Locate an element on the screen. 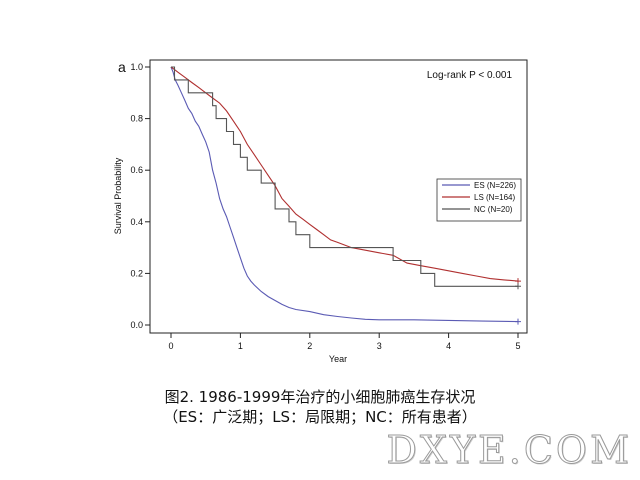  x-tick-label: 0 is located at coordinates (170, 346).